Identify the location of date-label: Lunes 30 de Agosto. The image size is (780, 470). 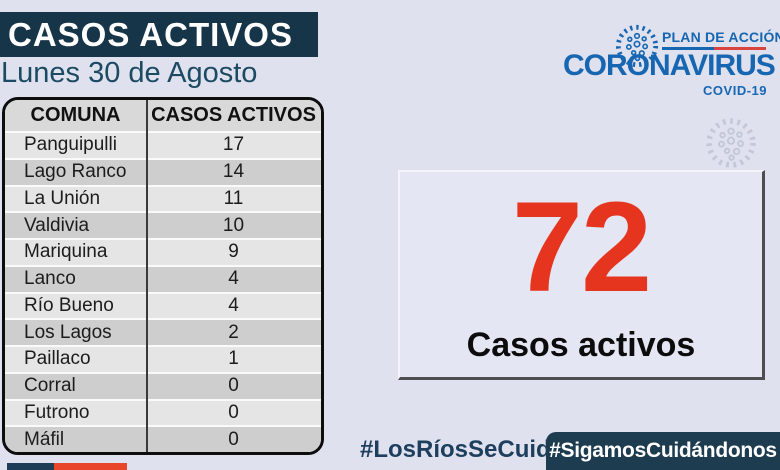
(129, 73).